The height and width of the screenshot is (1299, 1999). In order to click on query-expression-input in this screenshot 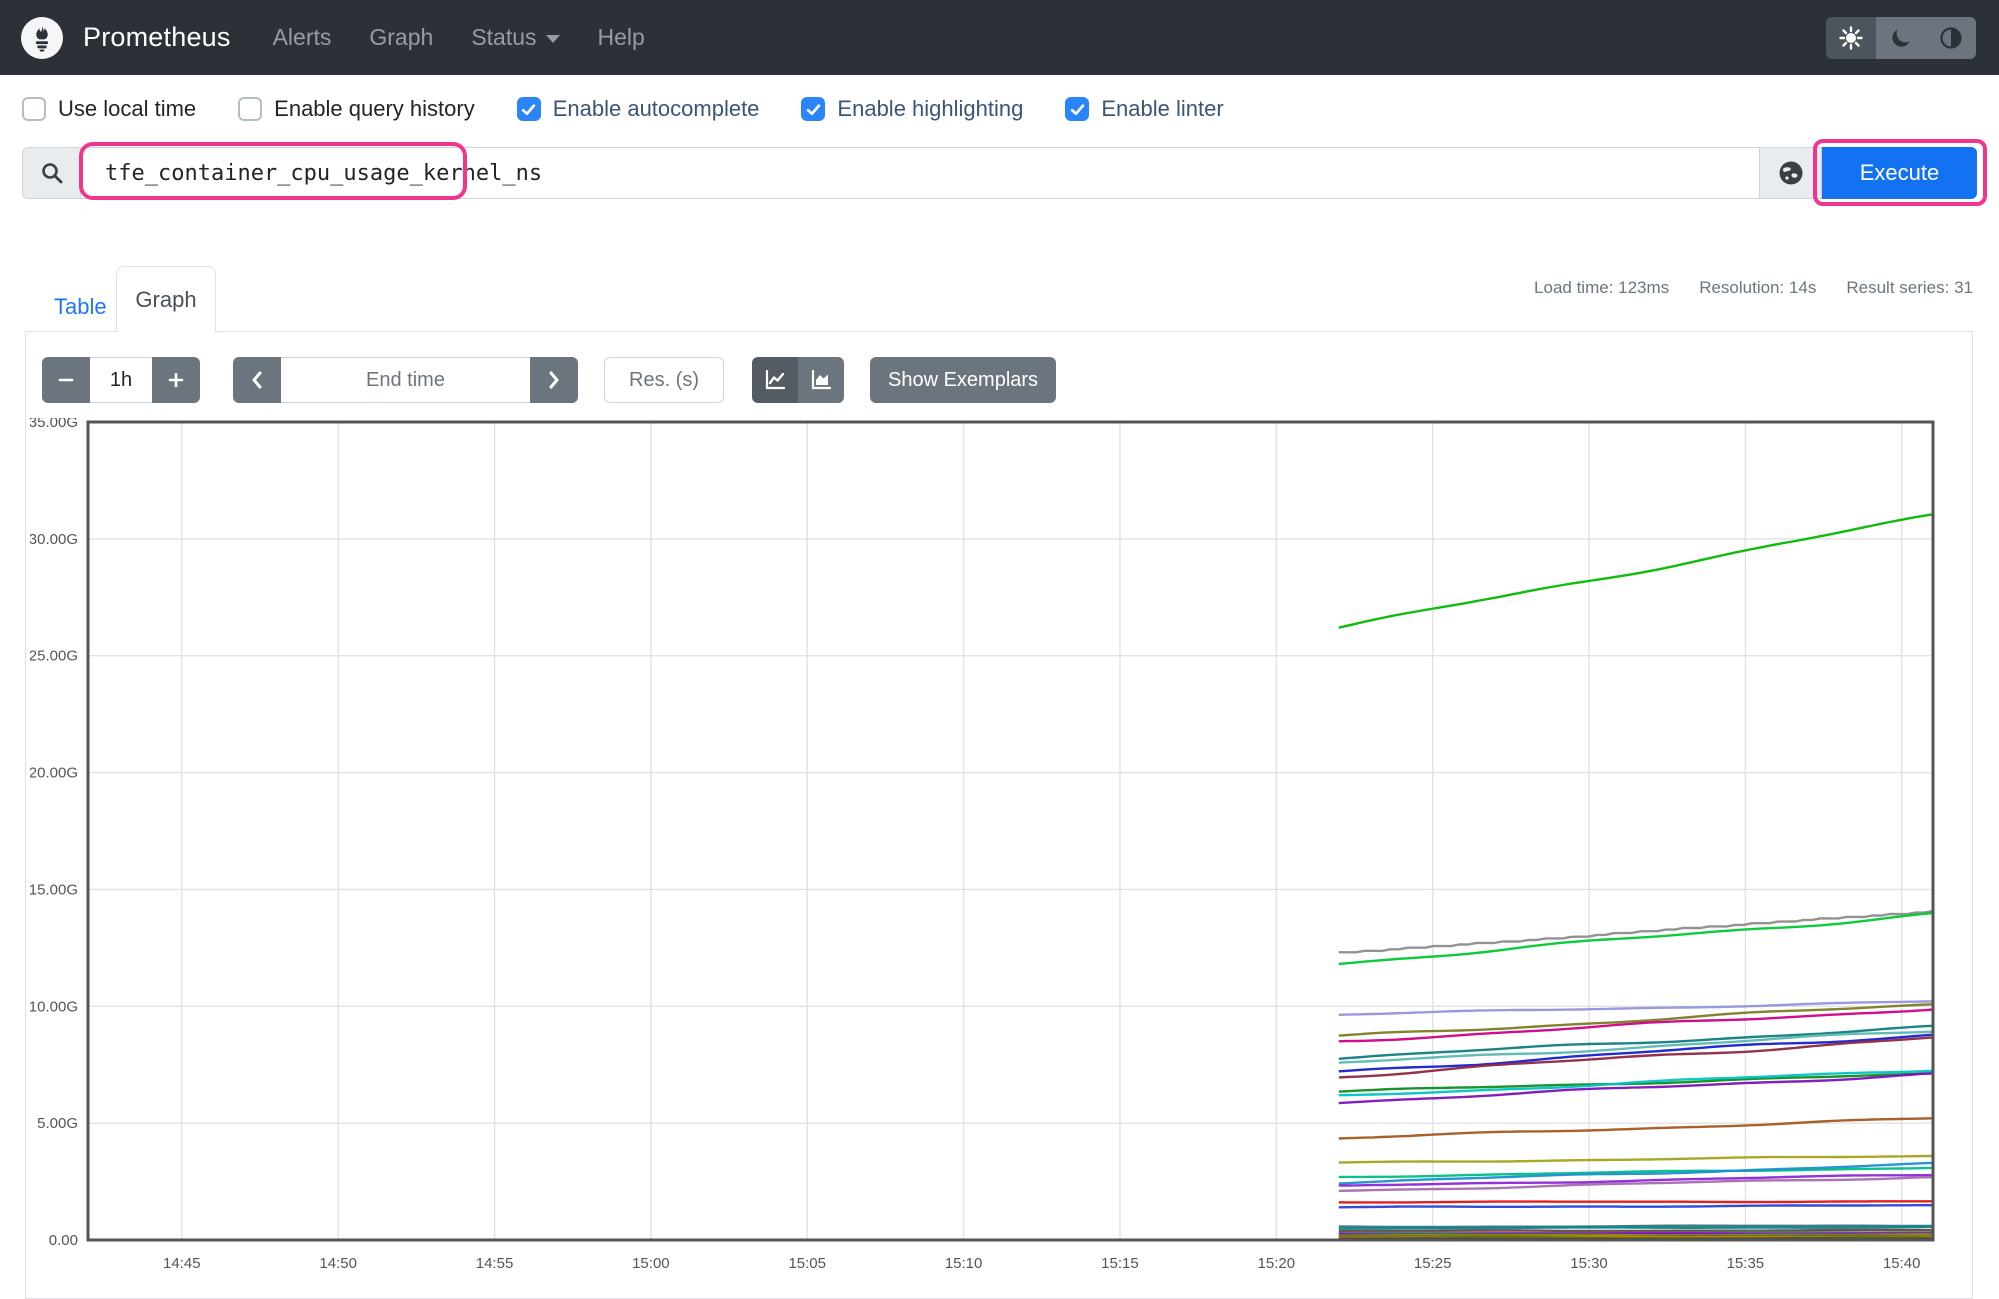, I will do `click(920, 173)`.